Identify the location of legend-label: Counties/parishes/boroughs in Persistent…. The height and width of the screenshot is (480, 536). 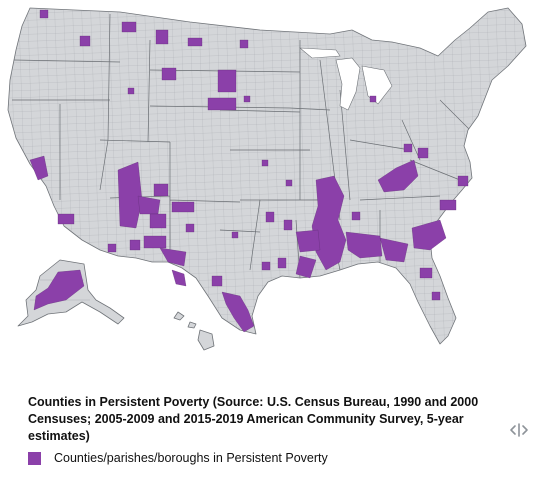
(191, 458).